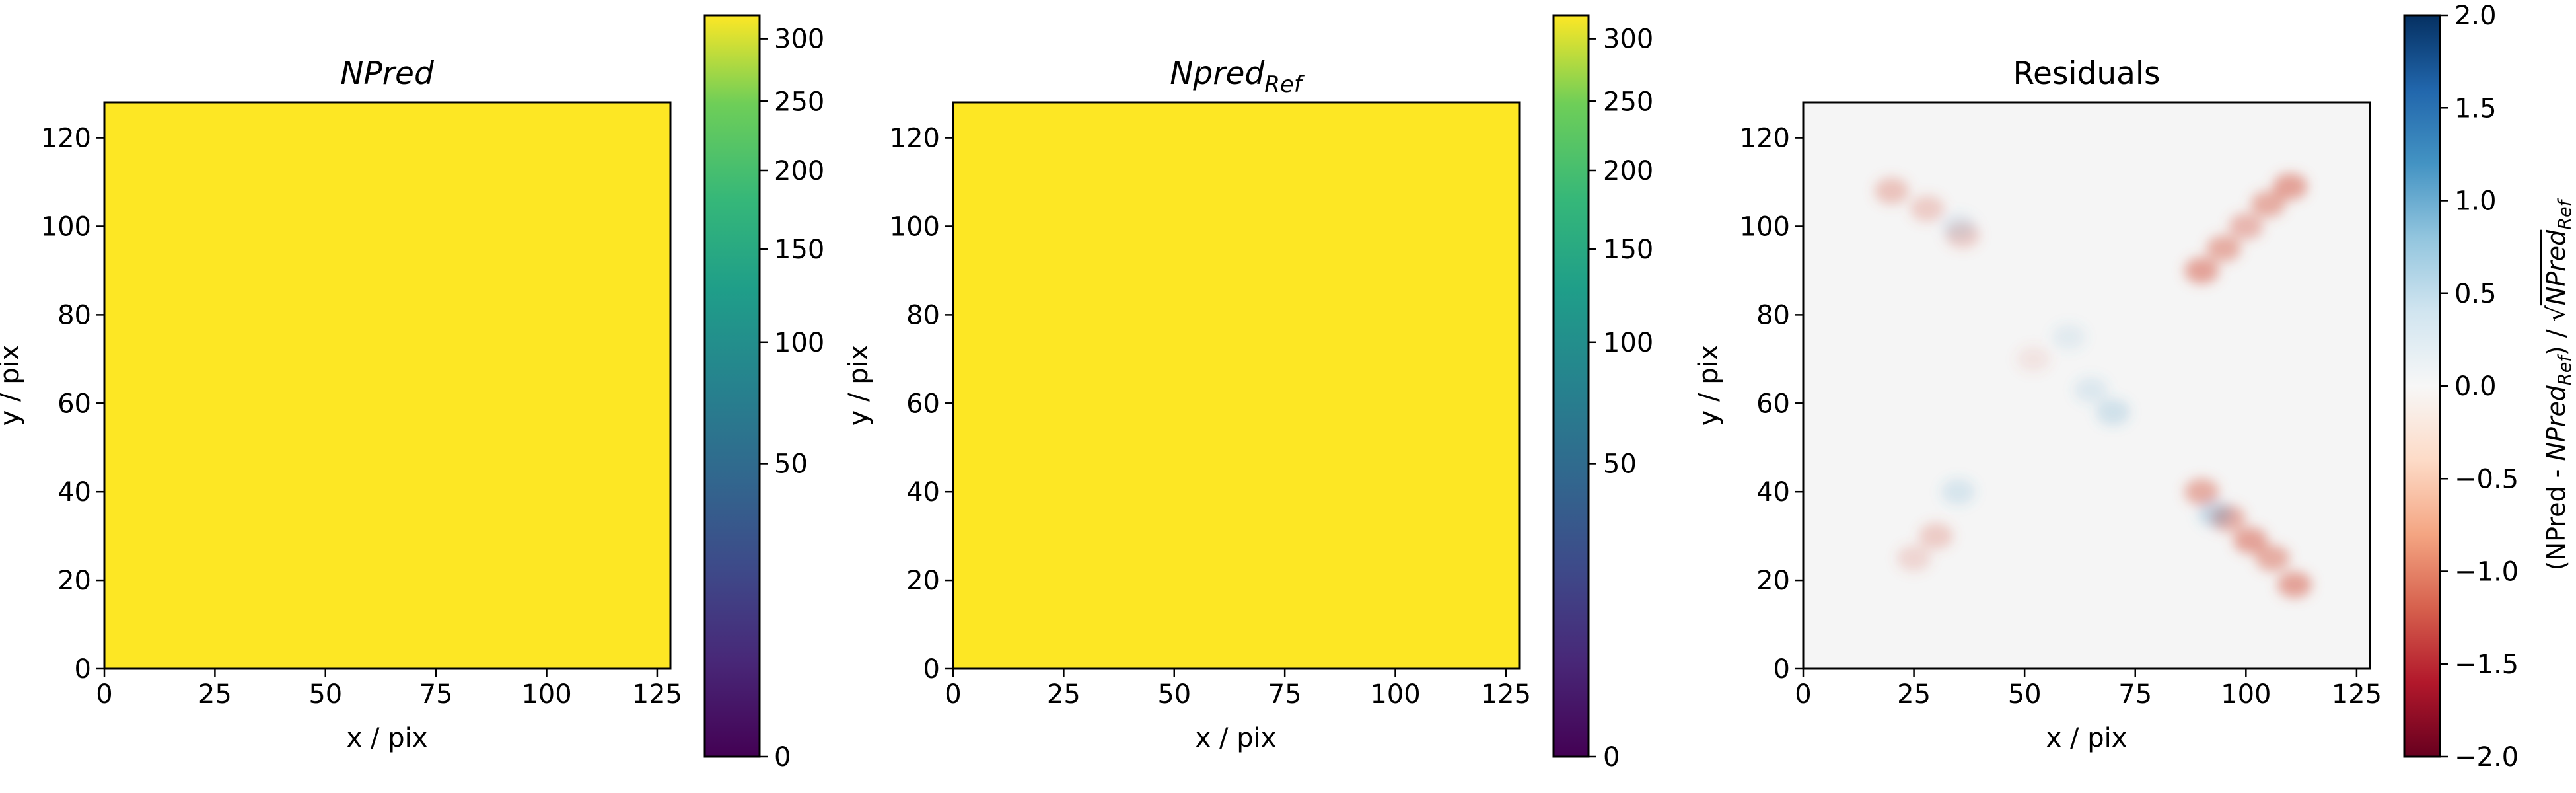 The image size is (2576, 793). What do you see at coordinates (2556, 423) in the screenshot?
I see `cb-label-part2: NPred` at bounding box center [2556, 423].